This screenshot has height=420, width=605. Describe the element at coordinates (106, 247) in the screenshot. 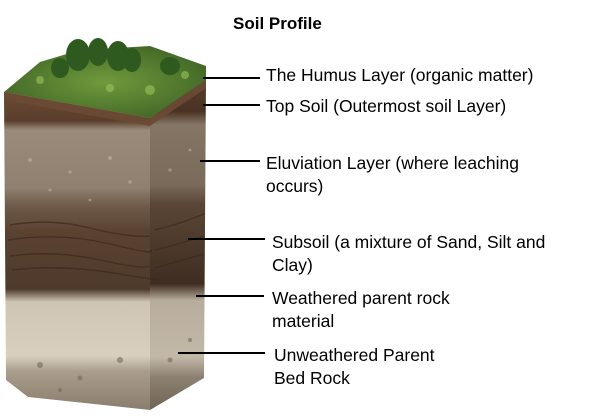

I see `subsoil-texture` at that location.